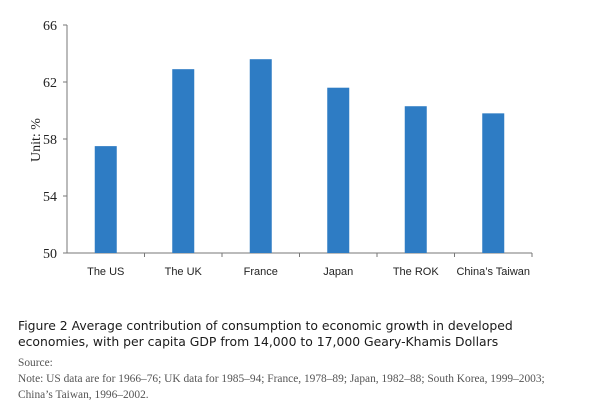  Describe the element at coordinates (35, 363) in the screenshot. I see `source-line: Source:` at that location.